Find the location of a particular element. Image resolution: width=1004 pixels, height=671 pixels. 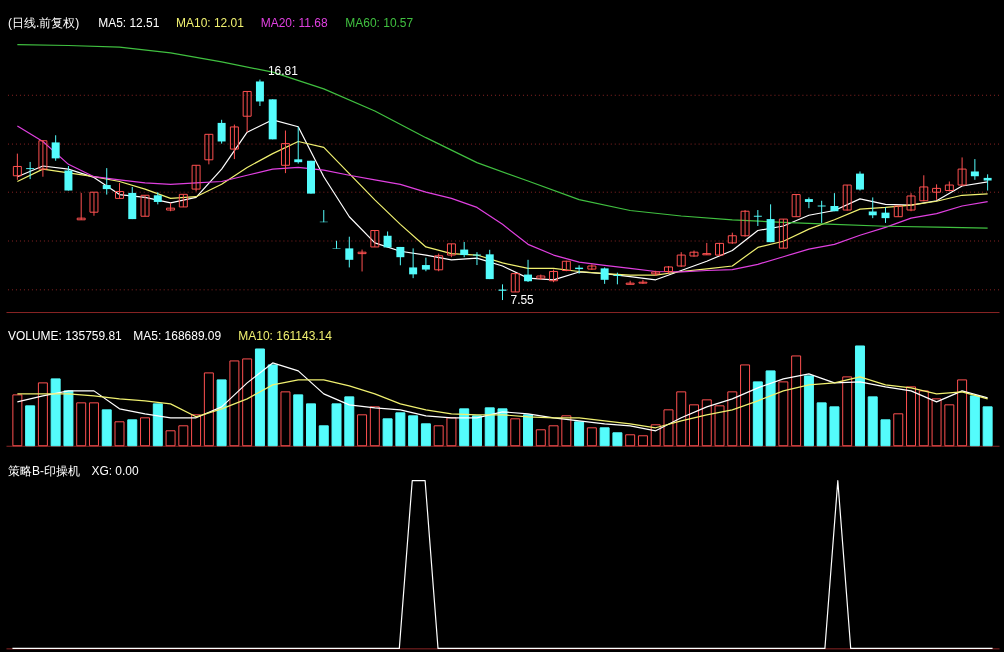

text: MA10: 12.01 is located at coordinates (210, 22).